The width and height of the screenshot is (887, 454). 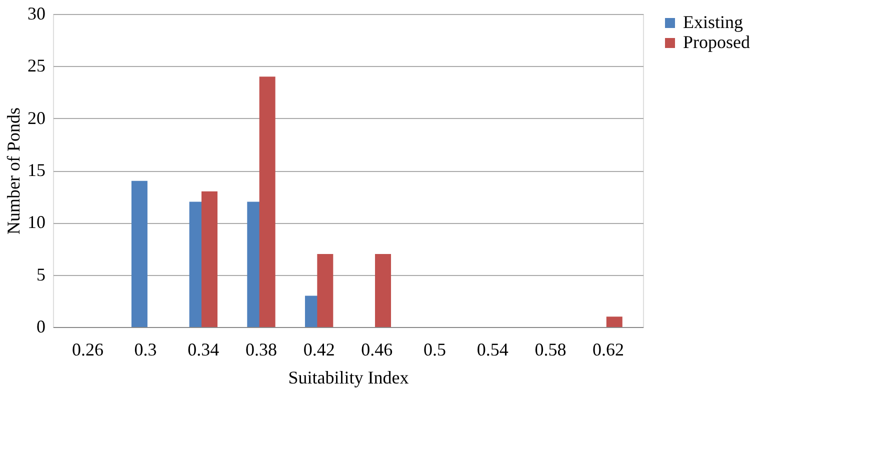 I want to click on x-axis-title: Suitability Index, so click(x=348, y=378).